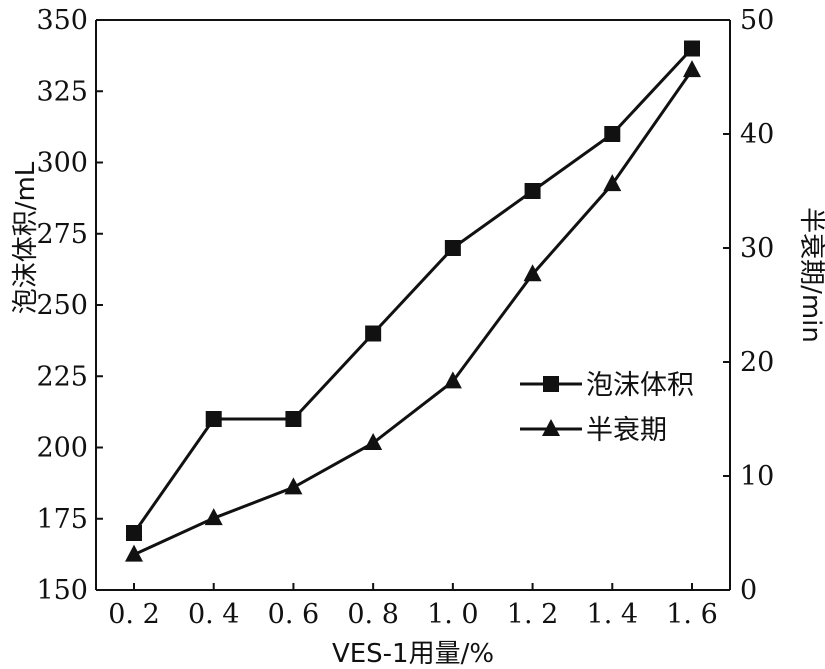  Describe the element at coordinates (533, 614) in the screenshot. I see `bottom-tick-label: 1. 2` at that location.